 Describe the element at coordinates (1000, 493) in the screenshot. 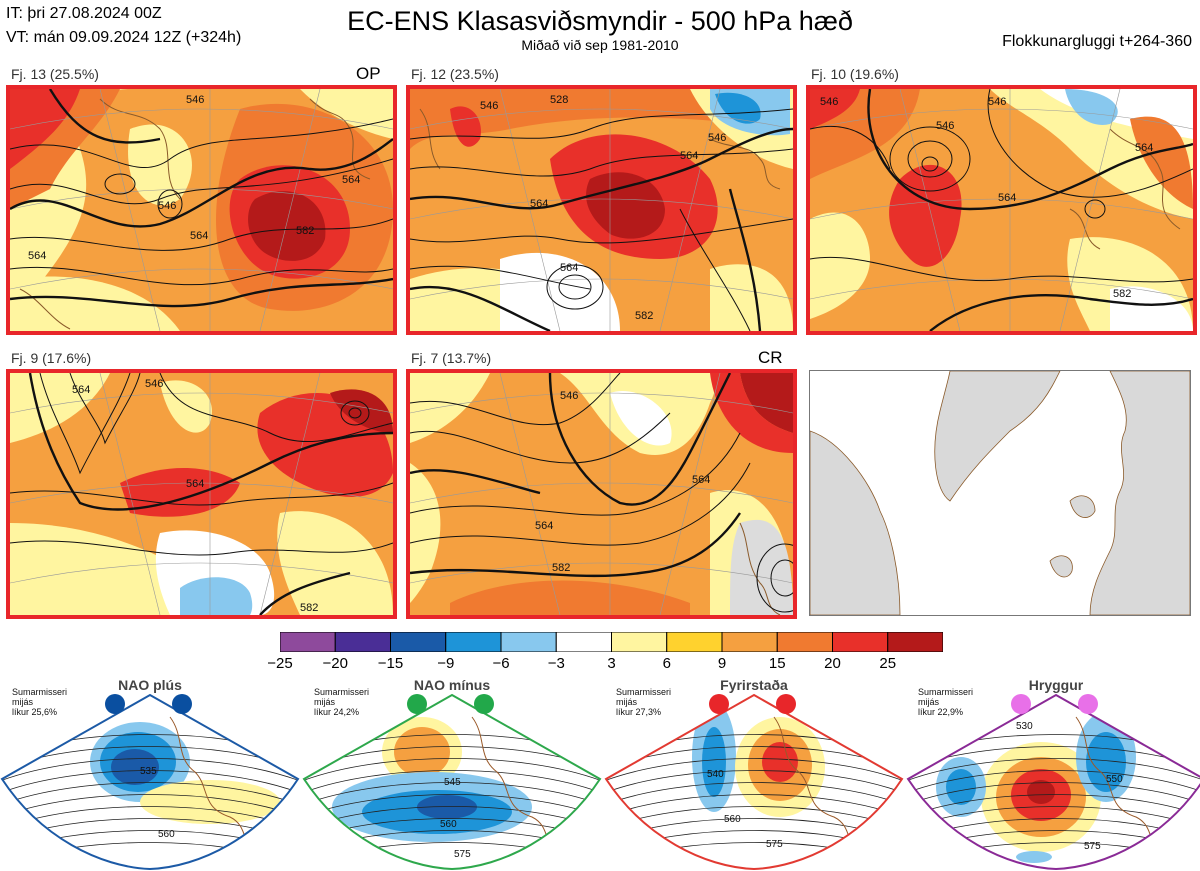

I see `base-map` at that location.